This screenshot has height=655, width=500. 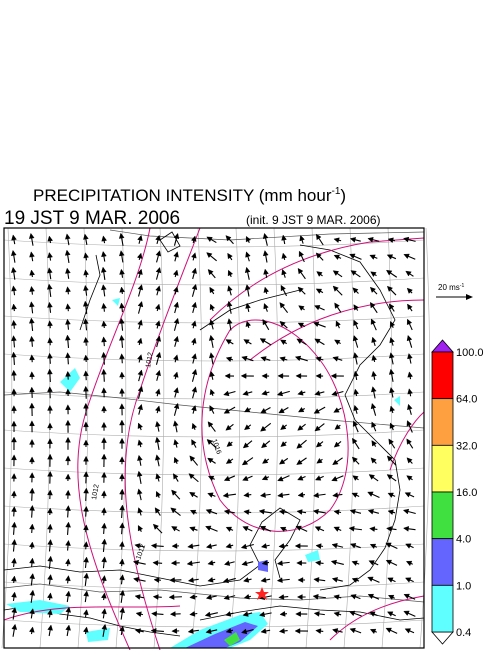 I want to click on title-text: PRECIPITATION INTENSITY (mm hour, so click(x=182, y=195).